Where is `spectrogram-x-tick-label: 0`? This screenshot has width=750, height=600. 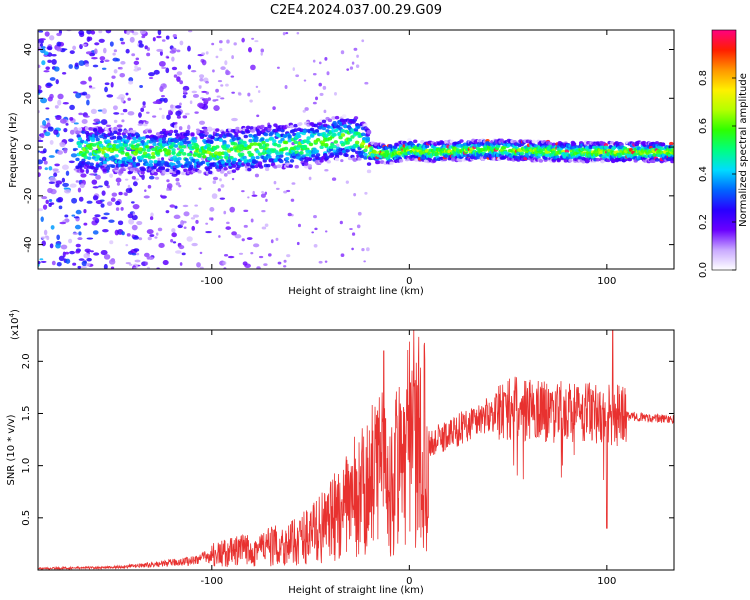
spectrogram-x-tick-label: 0 is located at coordinates (409, 281).